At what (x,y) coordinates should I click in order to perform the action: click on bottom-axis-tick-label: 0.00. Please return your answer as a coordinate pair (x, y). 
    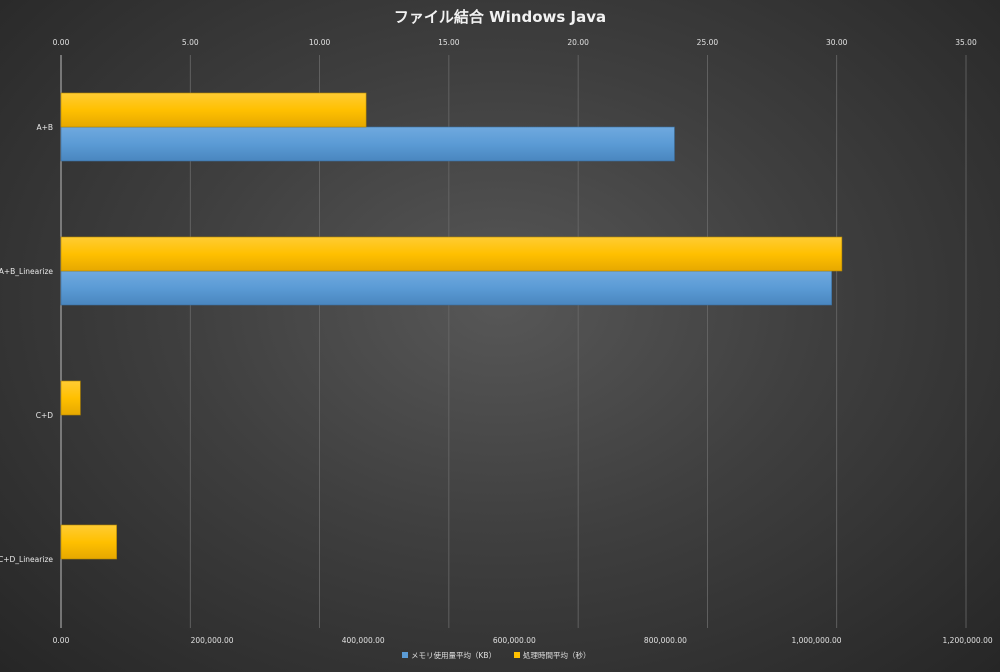
    Looking at the image, I should click on (61, 640).